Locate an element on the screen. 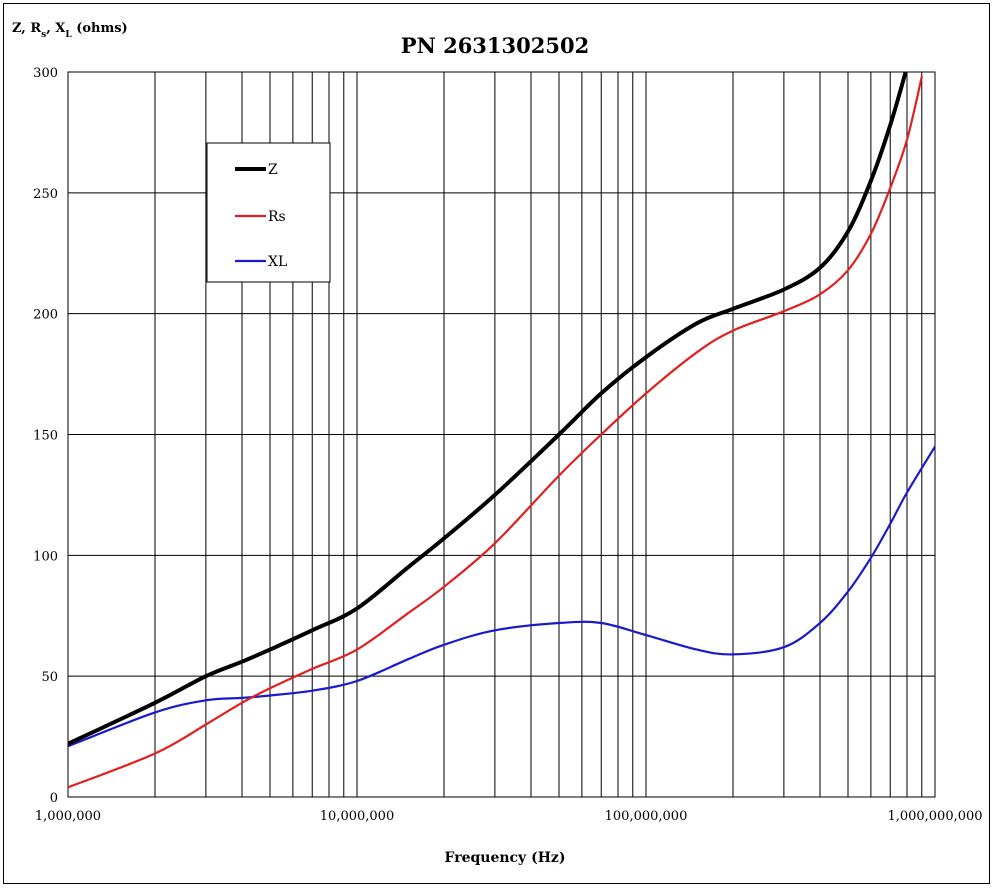 The width and height of the screenshot is (995, 888). y-axis-label-tail: (ohms) is located at coordinates (100, 28).